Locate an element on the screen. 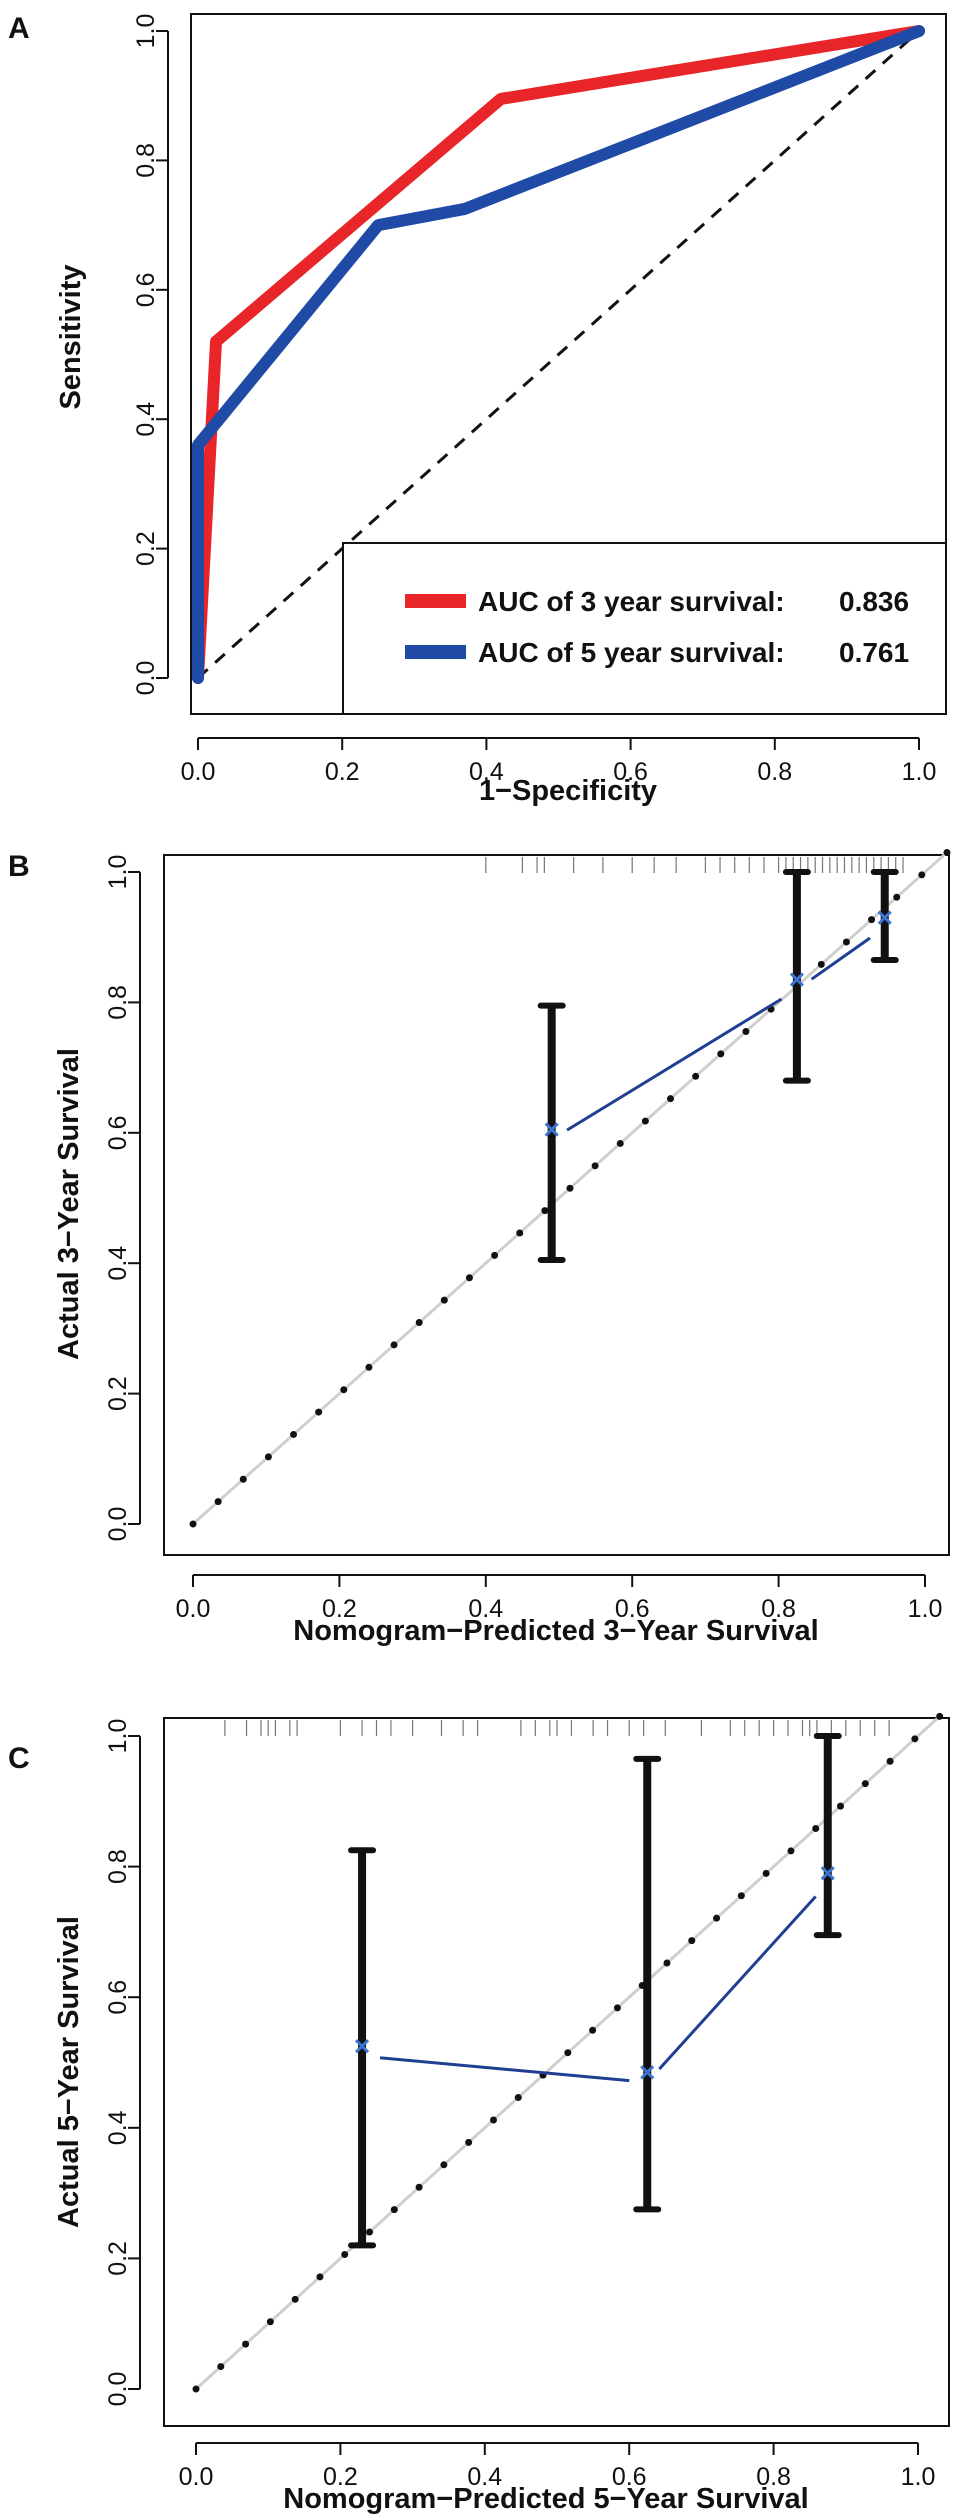 This screenshot has width=955, height=2519. legend-box is located at coordinates (644, 628).